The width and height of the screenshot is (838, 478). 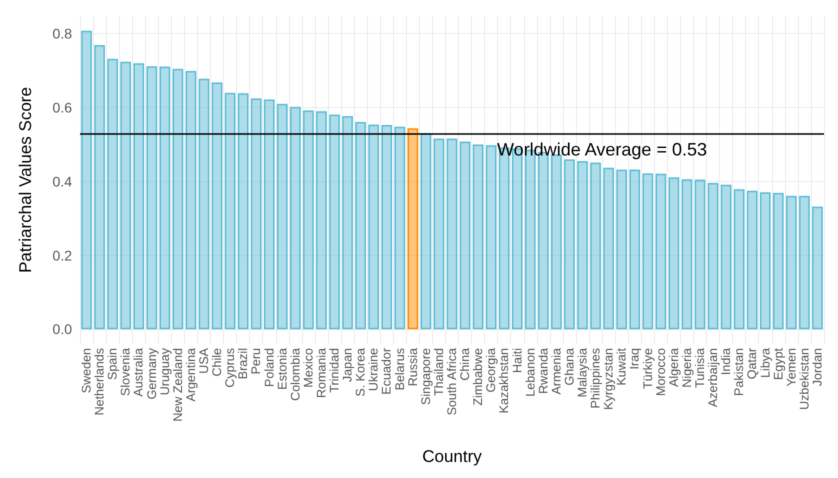 I want to click on x-tick-label: Kuwait, so click(x=621, y=366).